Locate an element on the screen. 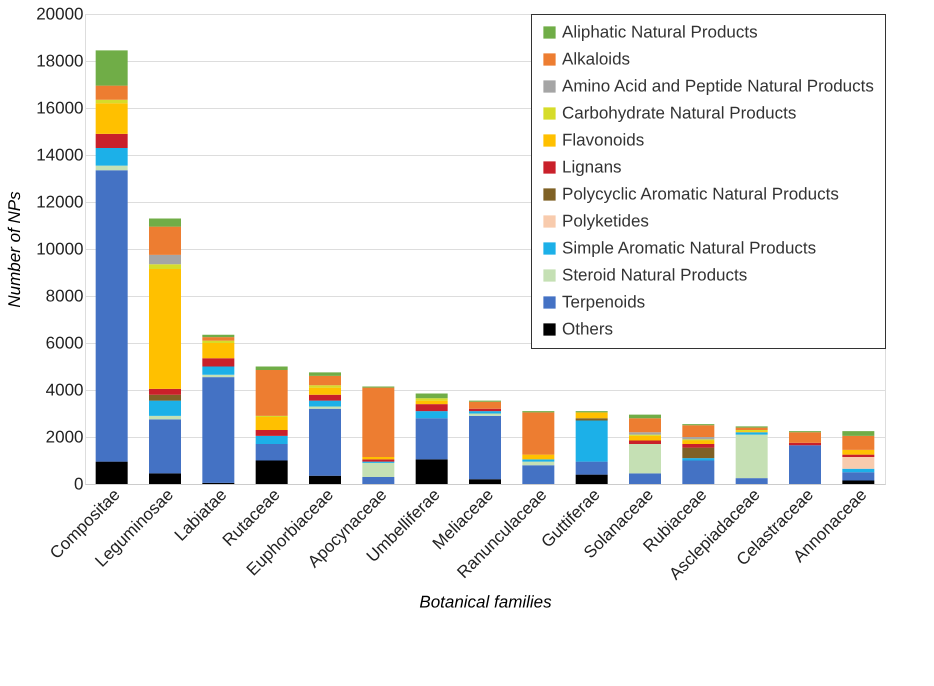  legend-label: Aliphatic Natural Products is located at coordinates (660, 32).